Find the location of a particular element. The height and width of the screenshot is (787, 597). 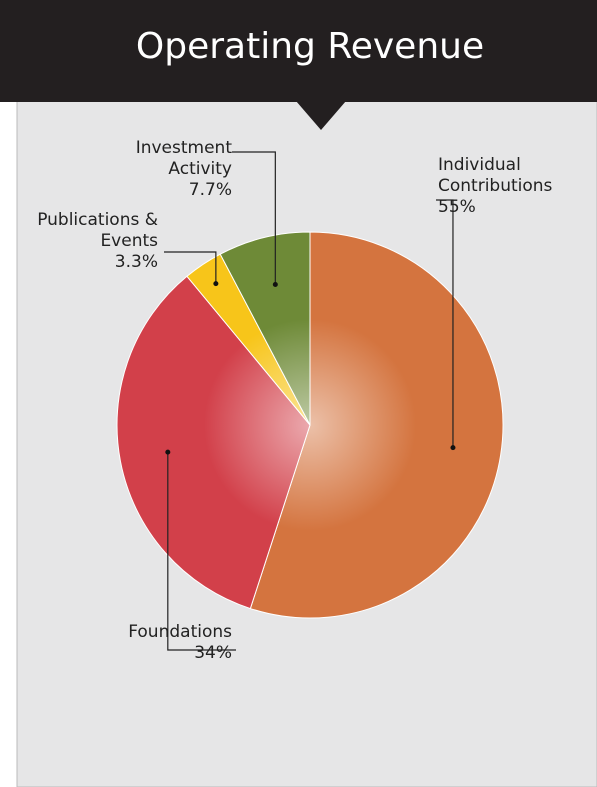

slice-value: 7.7% is located at coordinates (210, 190).